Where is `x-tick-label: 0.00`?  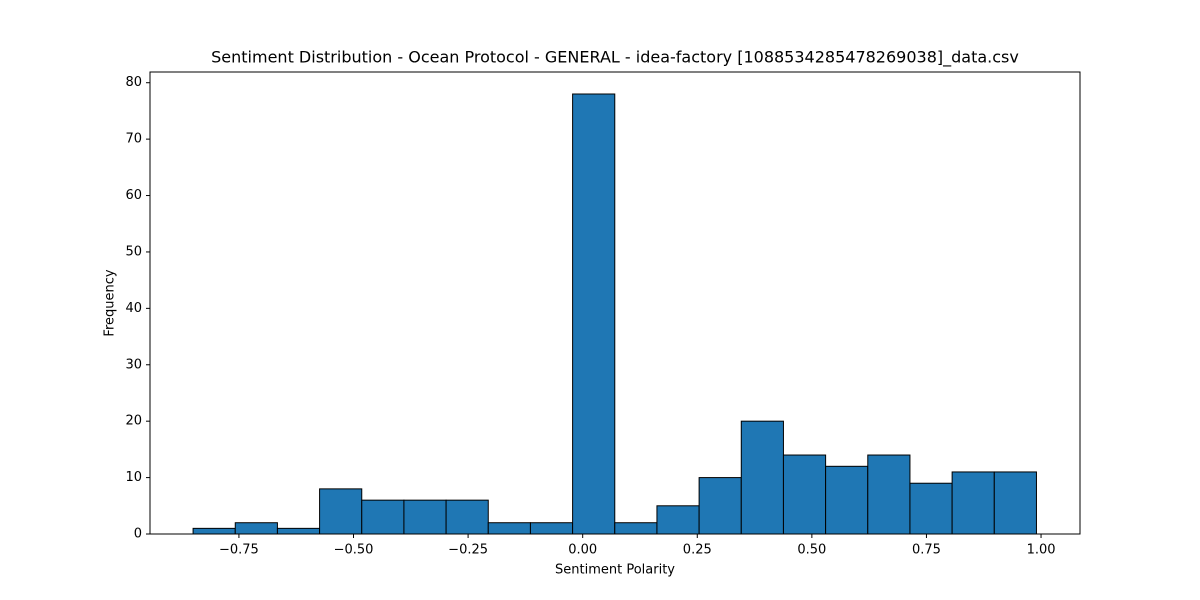 x-tick-label: 0.00 is located at coordinates (582, 550).